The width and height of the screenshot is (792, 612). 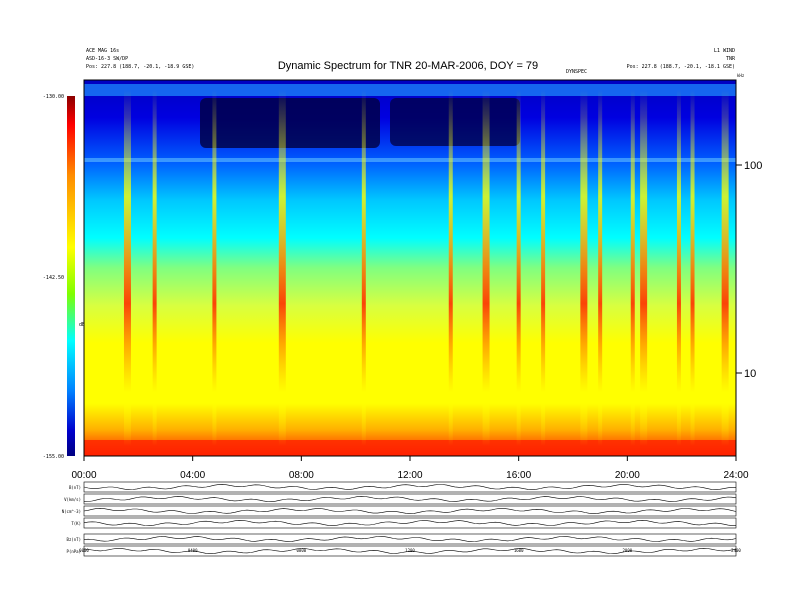 I want to click on lower-x-tick-label: 0000, so click(x=84, y=550).